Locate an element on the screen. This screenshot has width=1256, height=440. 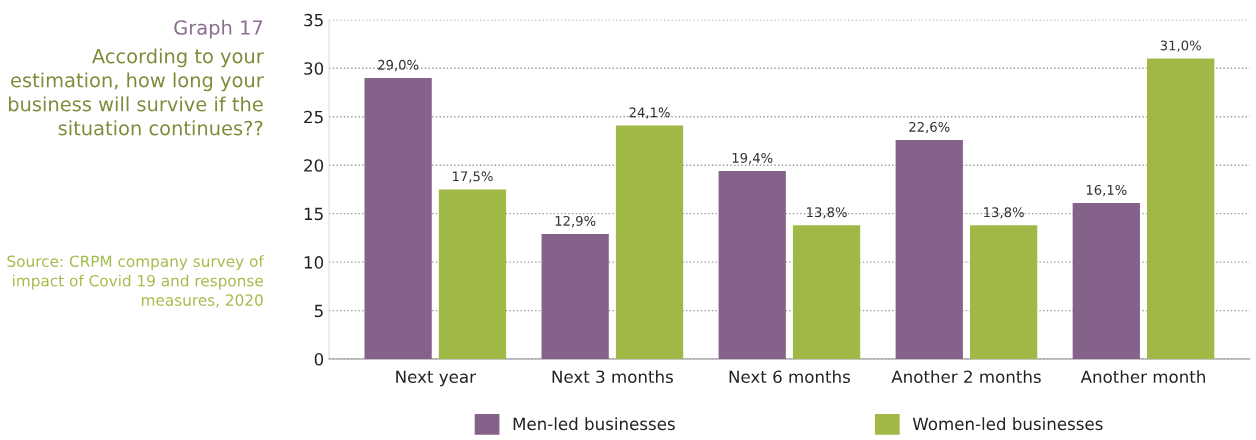
y-tick-label: 25 is located at coordinates (313, 117).